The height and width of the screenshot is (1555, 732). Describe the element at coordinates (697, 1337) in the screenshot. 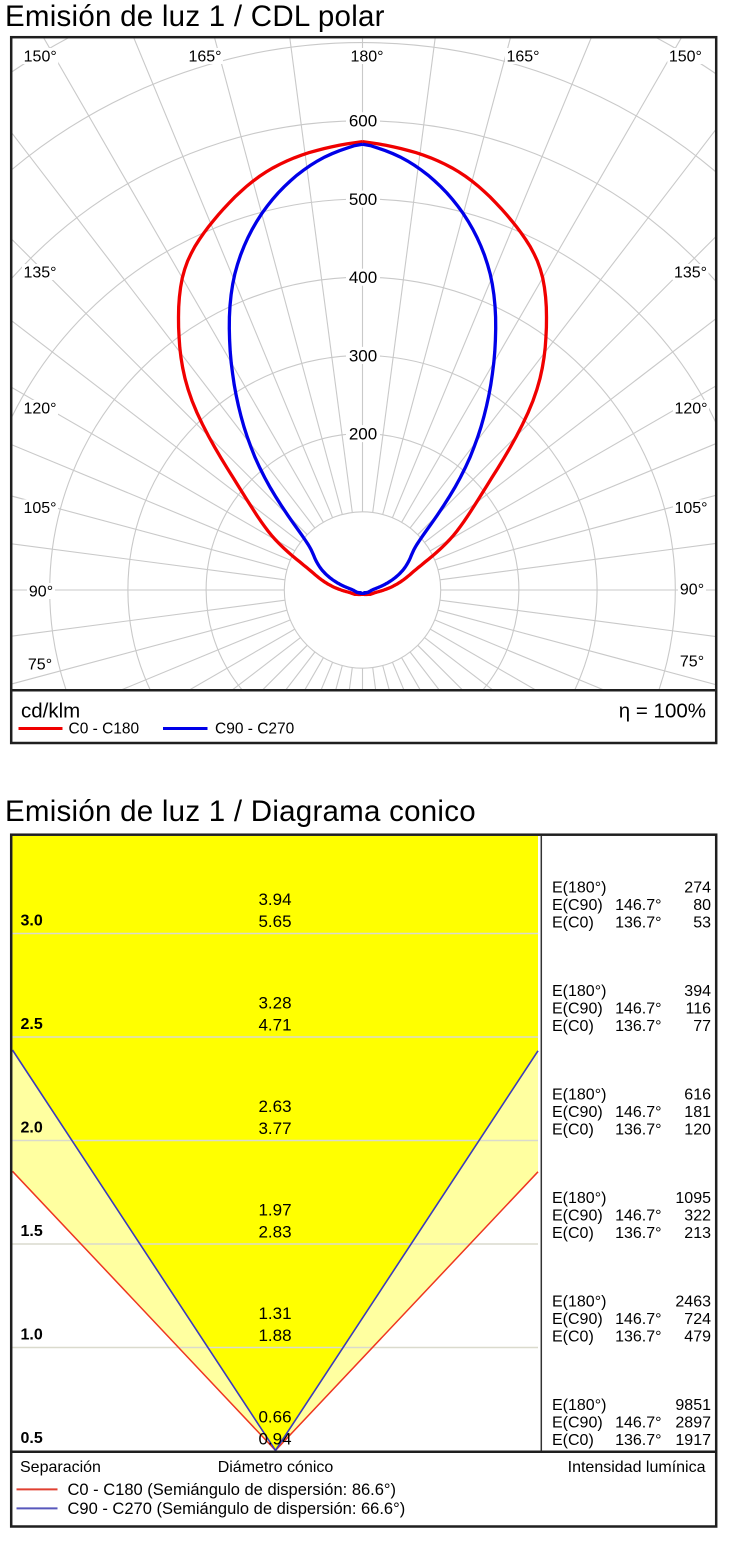

I see `svg-text: 479` at that location.